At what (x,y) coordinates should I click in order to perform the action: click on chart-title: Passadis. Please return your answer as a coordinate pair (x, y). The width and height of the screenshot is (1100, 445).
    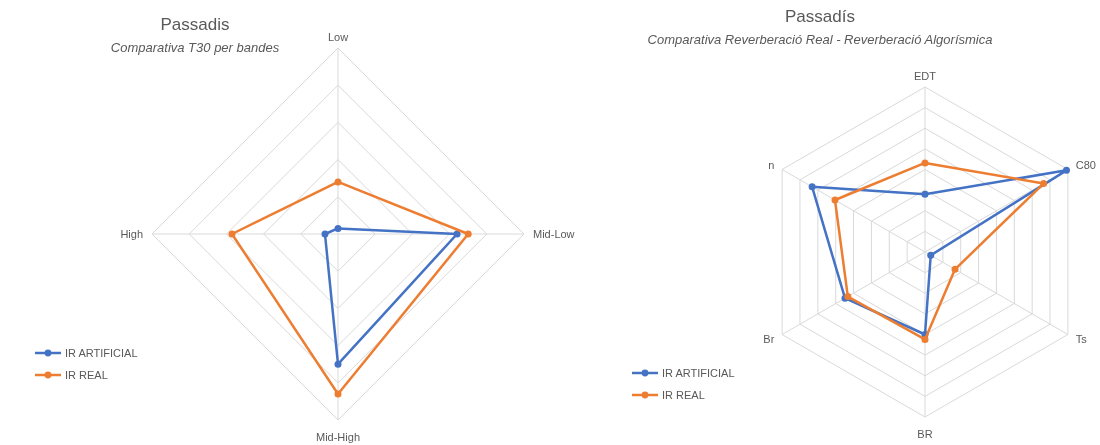
    Looking at the image, I should click on (195, 24).